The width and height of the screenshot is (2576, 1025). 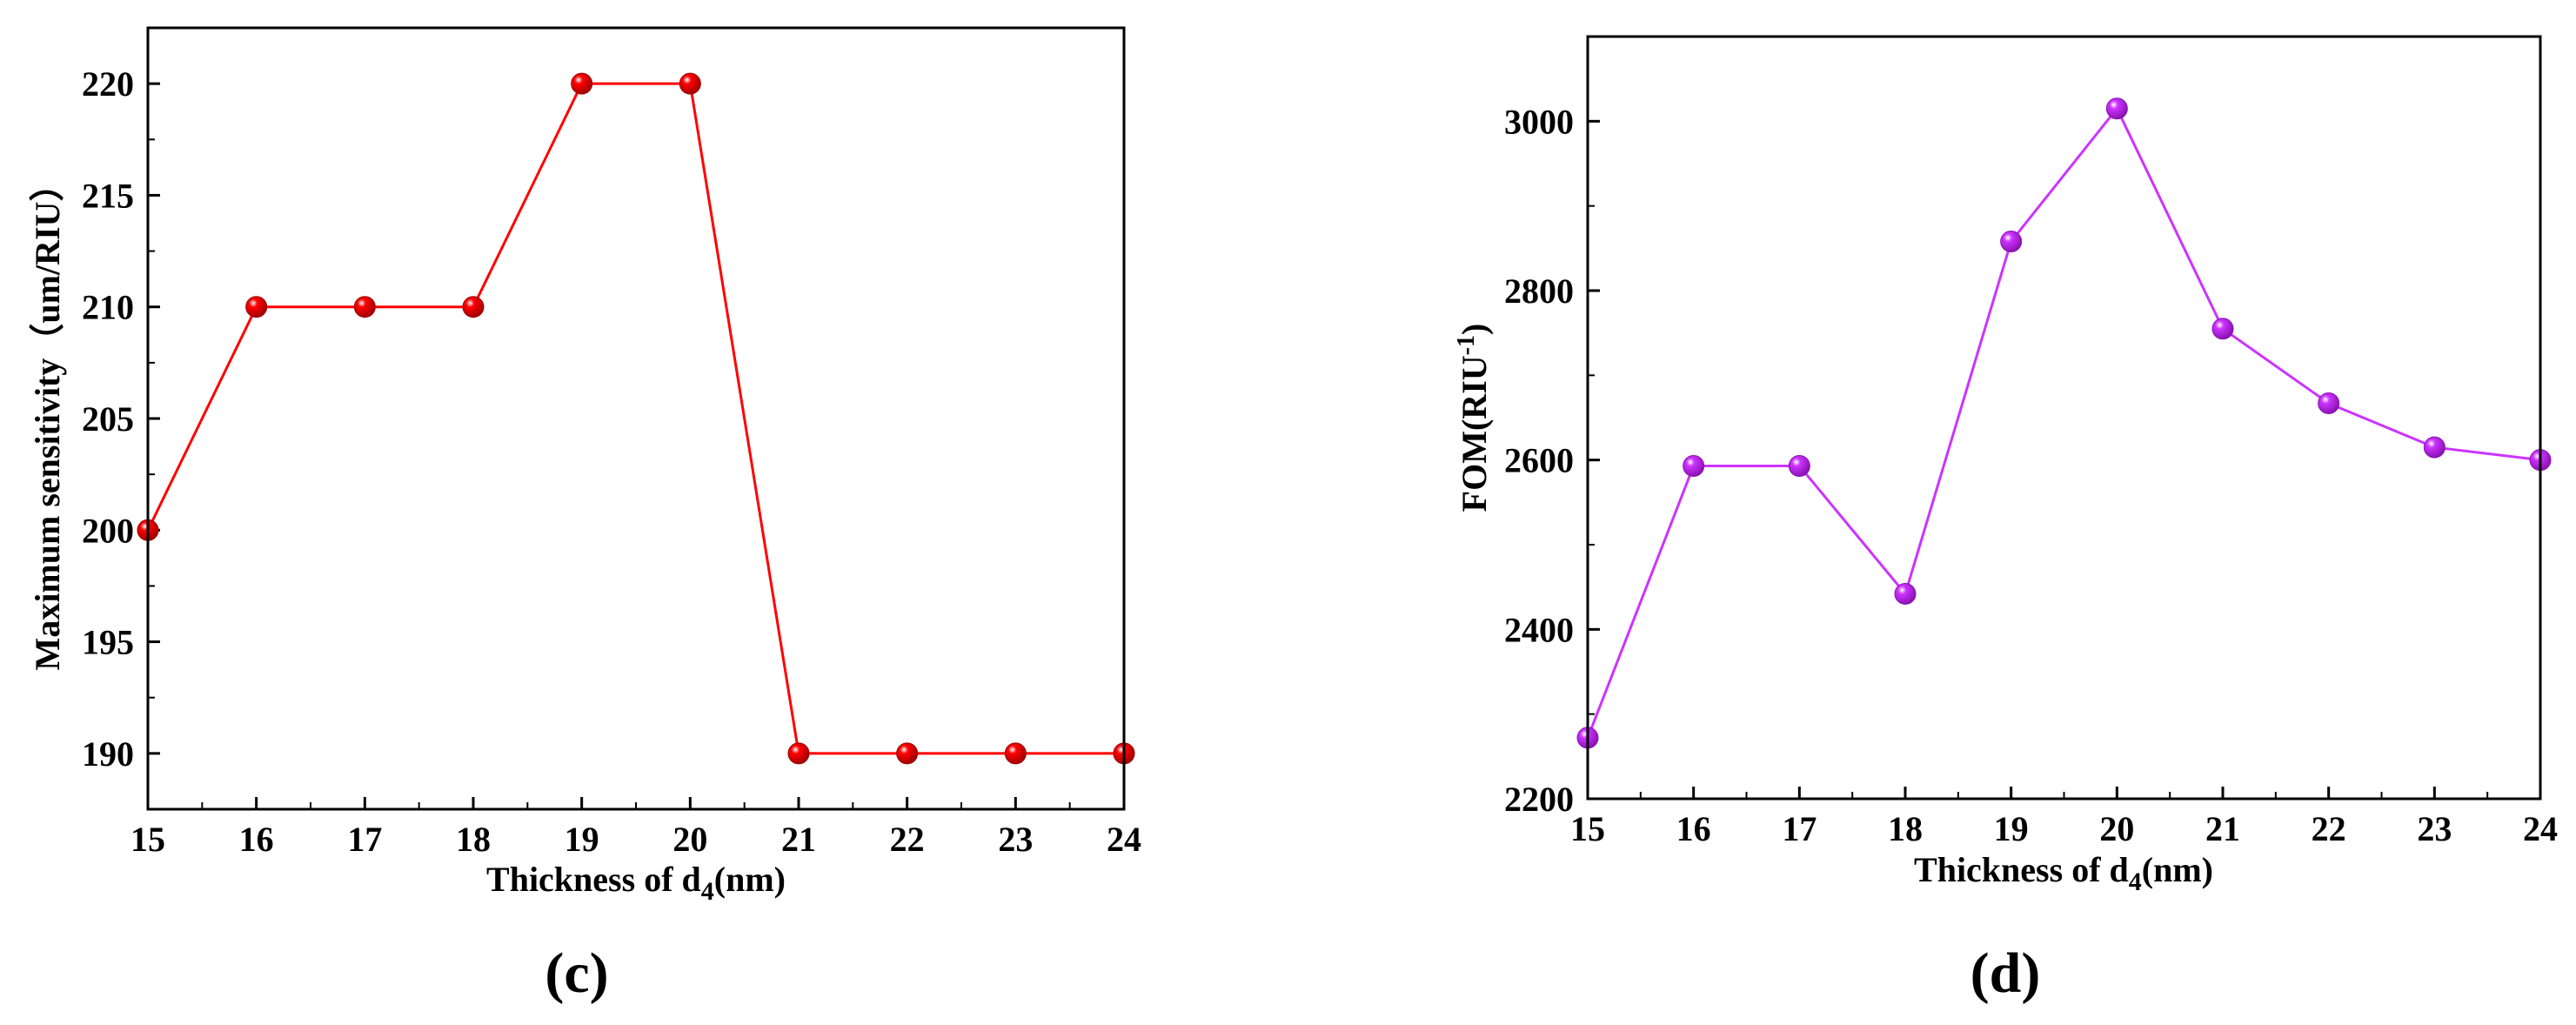 I want to click on y-tick-label: 3000, so click(x=1539, y=121).